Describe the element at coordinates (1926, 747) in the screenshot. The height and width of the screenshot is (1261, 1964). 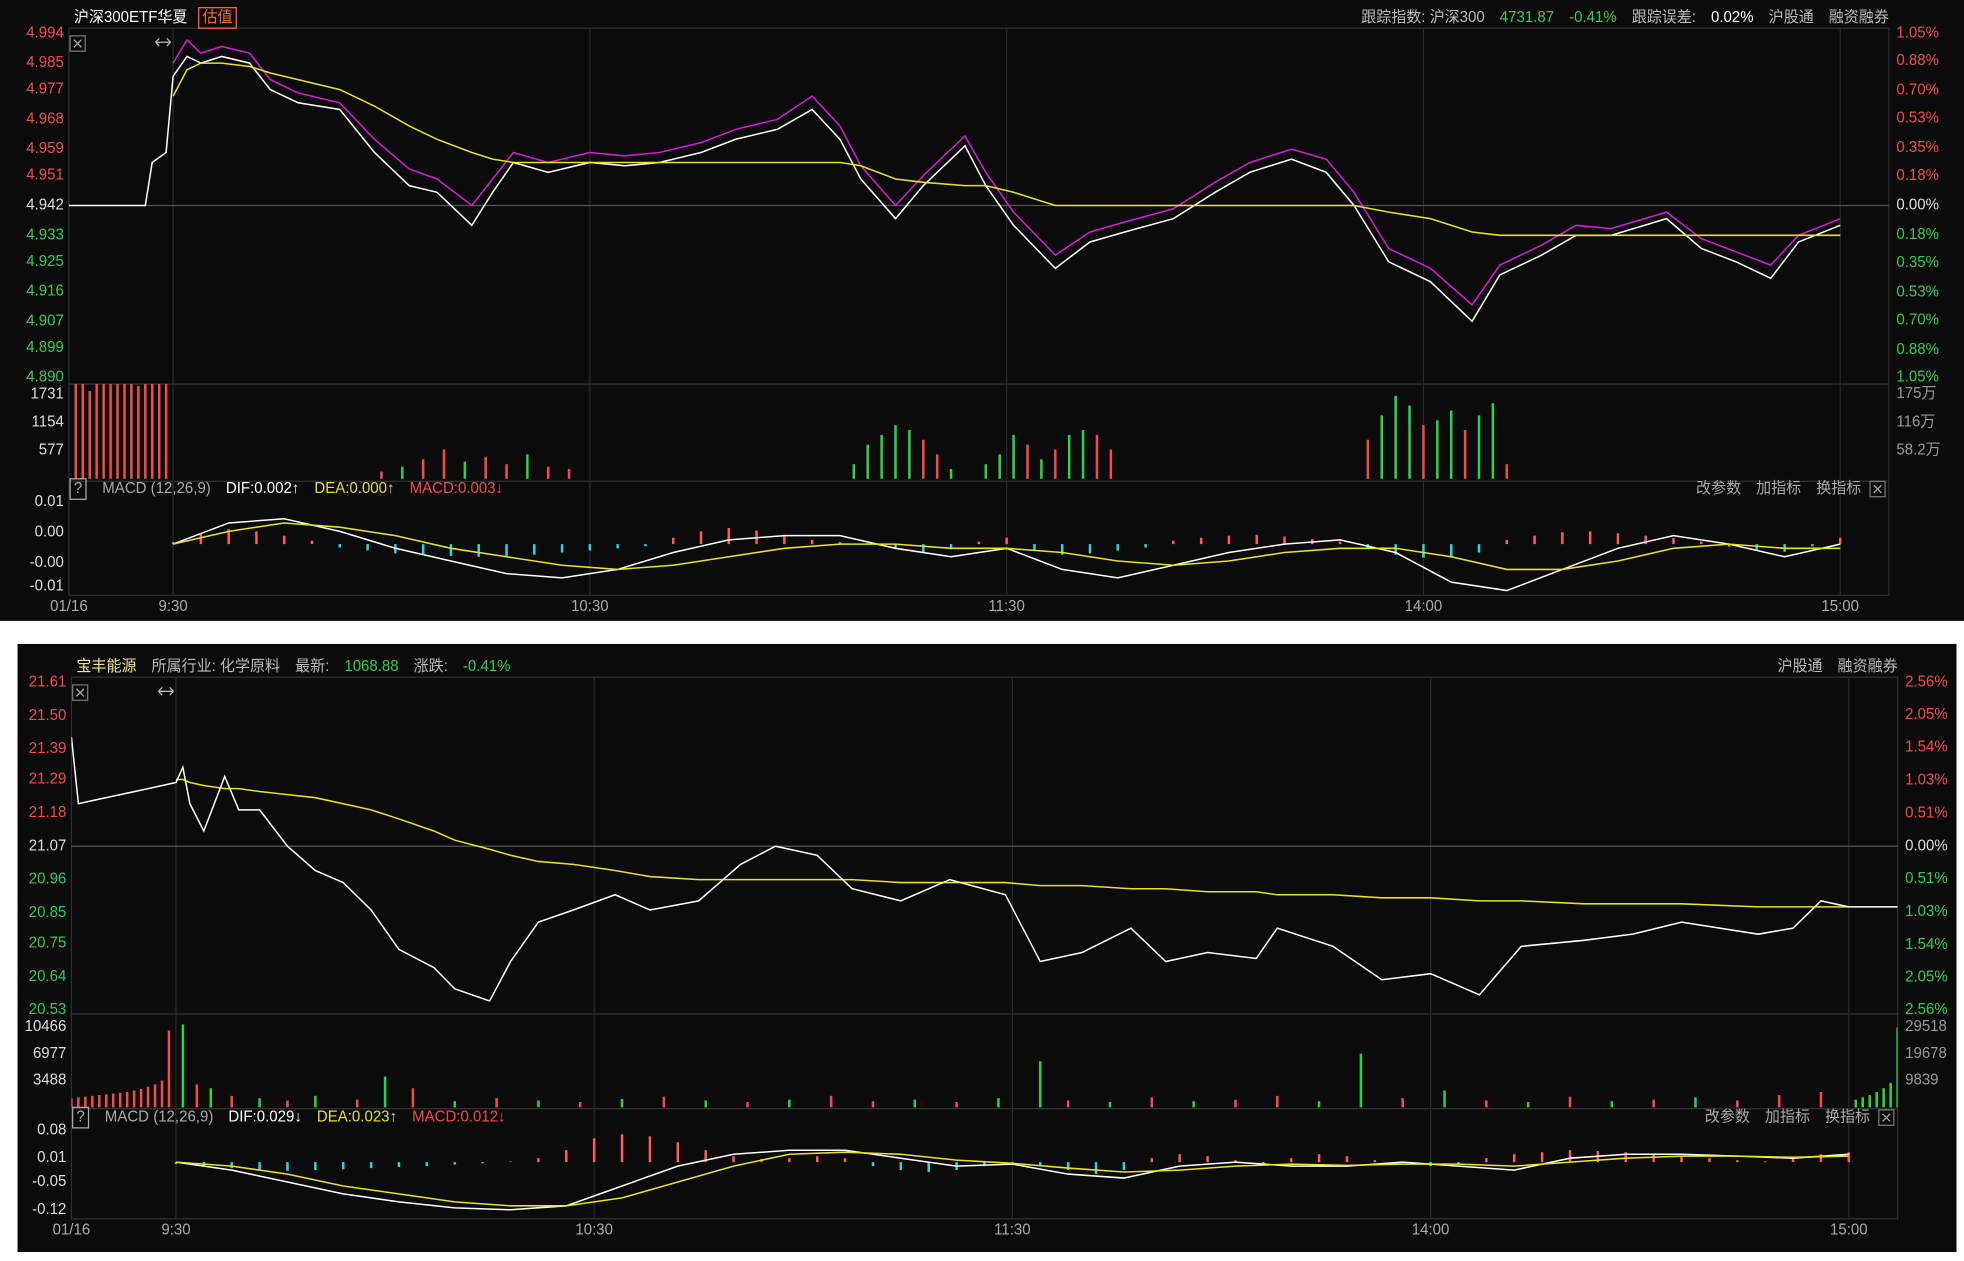
I see `y2-tick-label: 1.54%` at that location.